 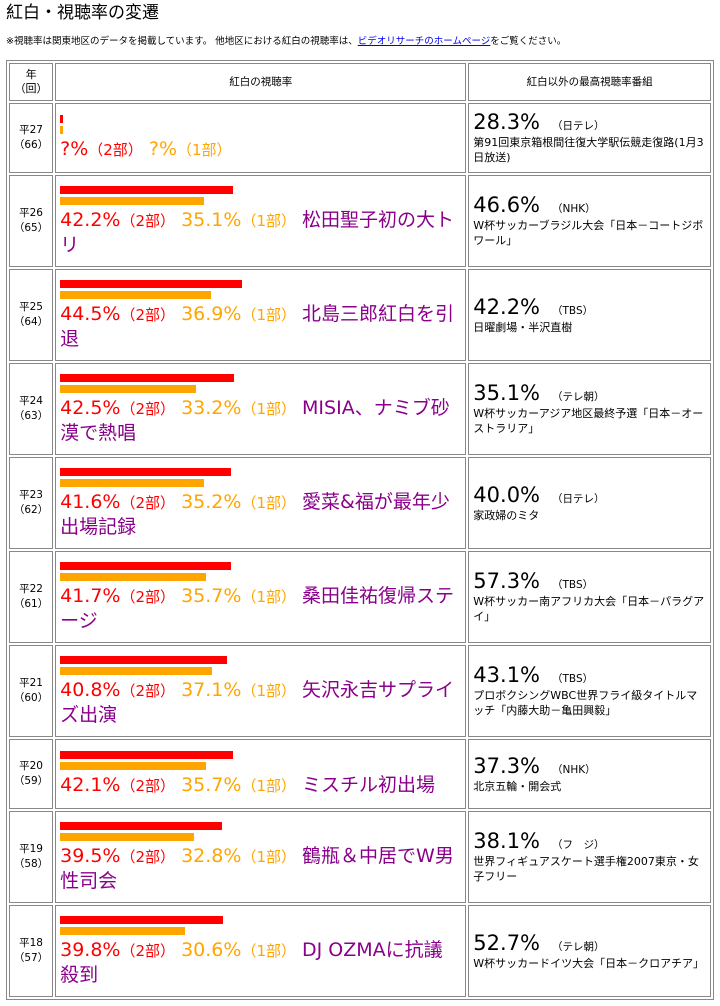 What do you see at coordinates (589, 597) in the screenshot?
I see `other-show-cell: 57.3% （TBS） W杯サッカー南アフリカ大会「日本－パラグアイ」` at bounding box center [589, 597].